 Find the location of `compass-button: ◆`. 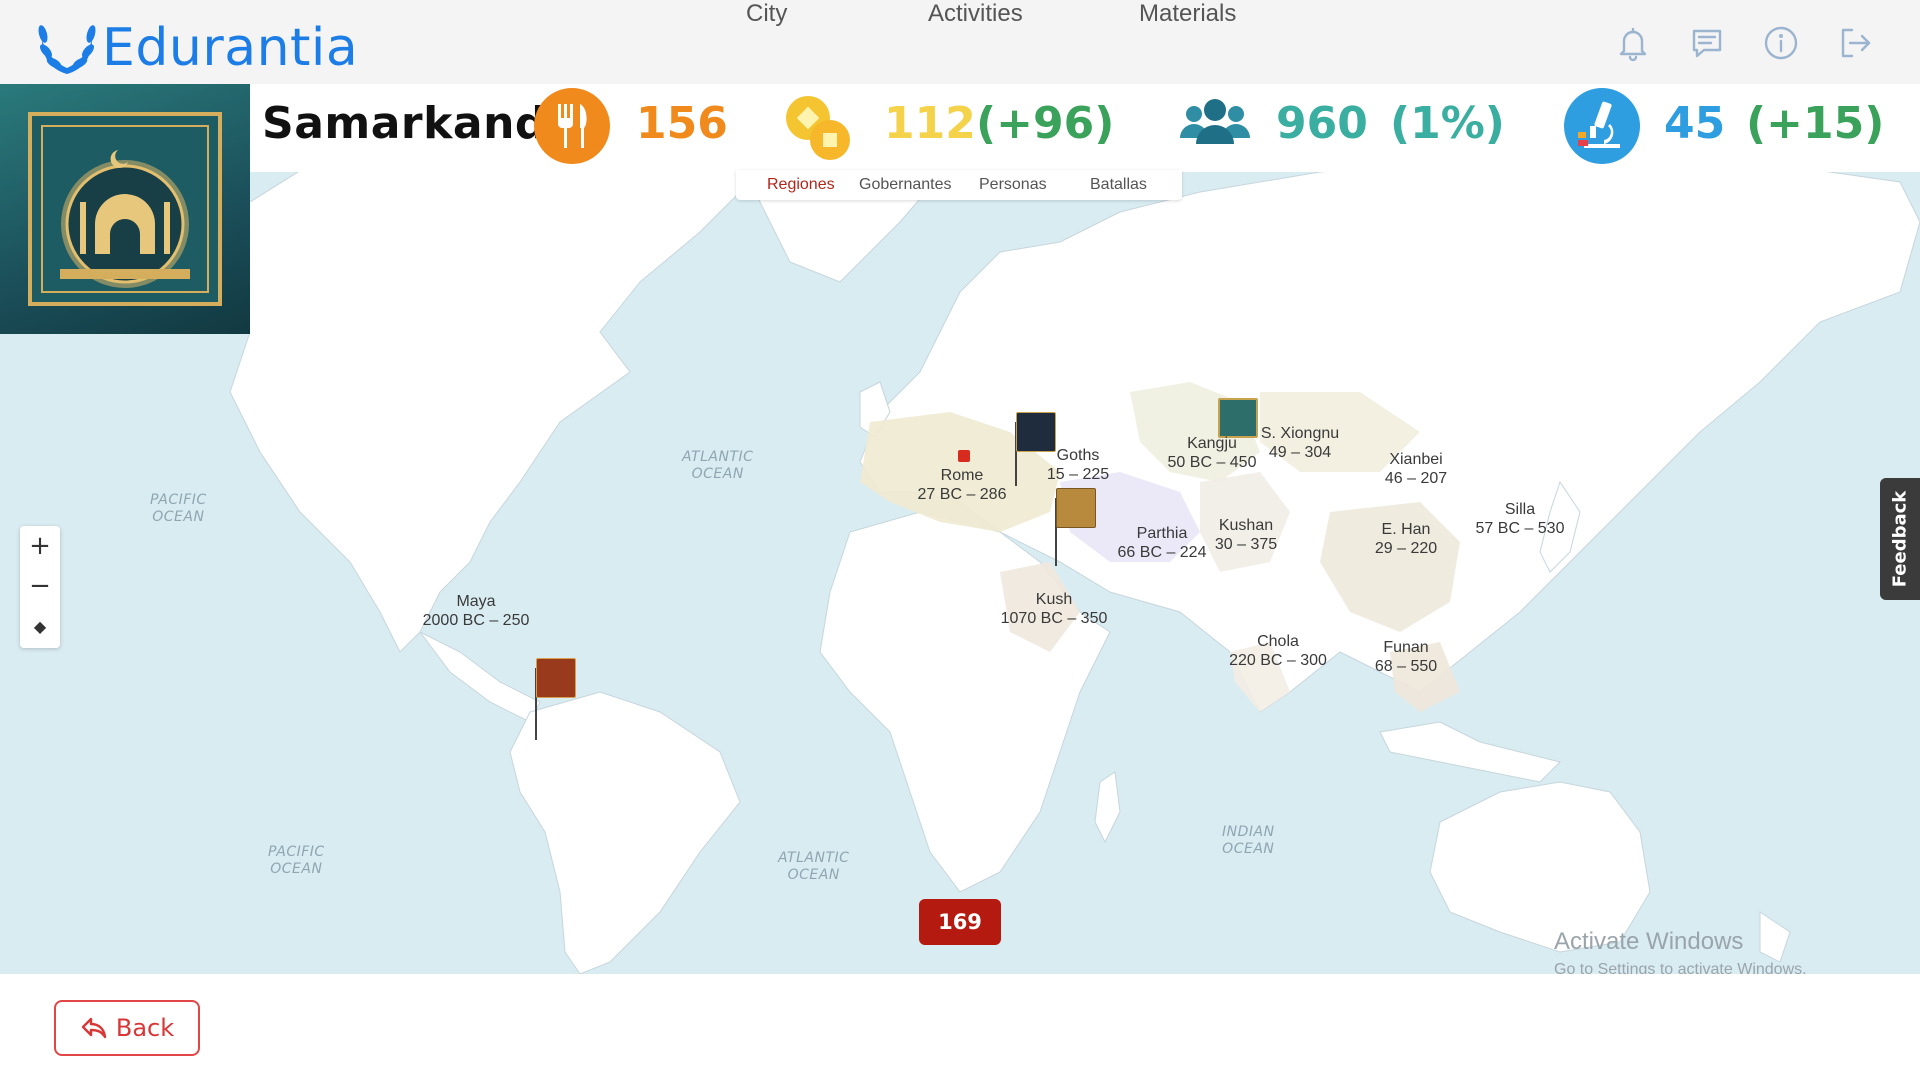

compass-button: ◆ is located at coordinates (40, 626).